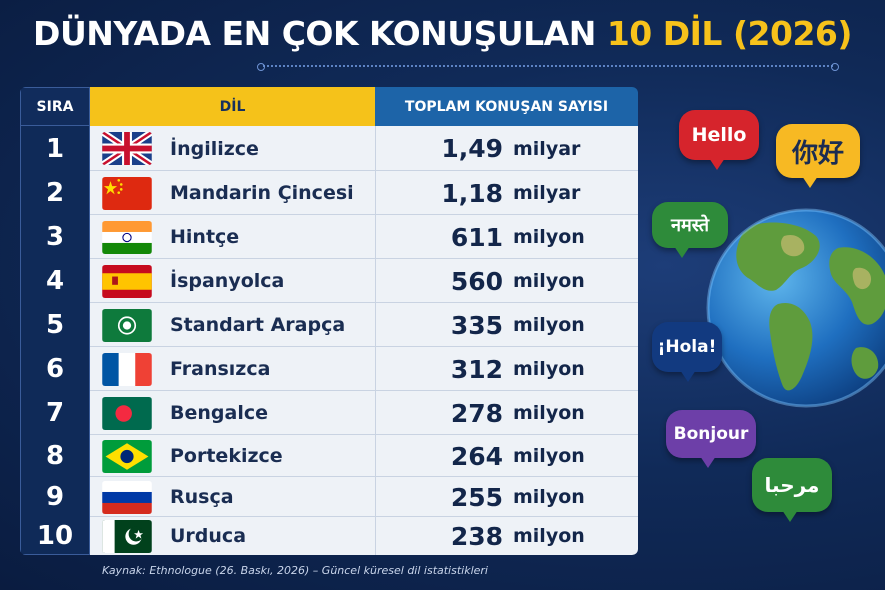  Describe the element at coordinates (375, 340) in the screenshot. I see `column-divider` at that location.